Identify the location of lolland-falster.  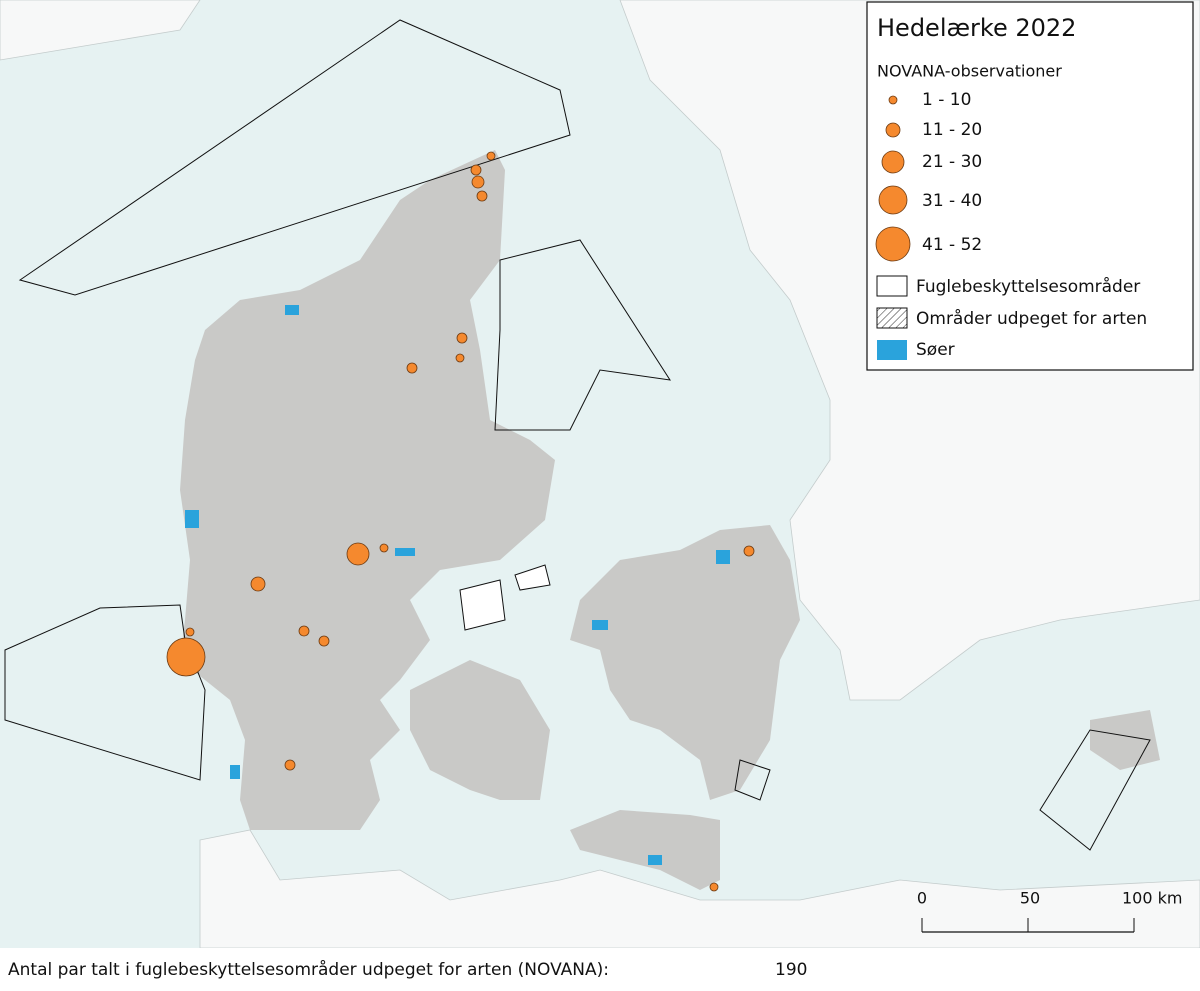
(645, 850).